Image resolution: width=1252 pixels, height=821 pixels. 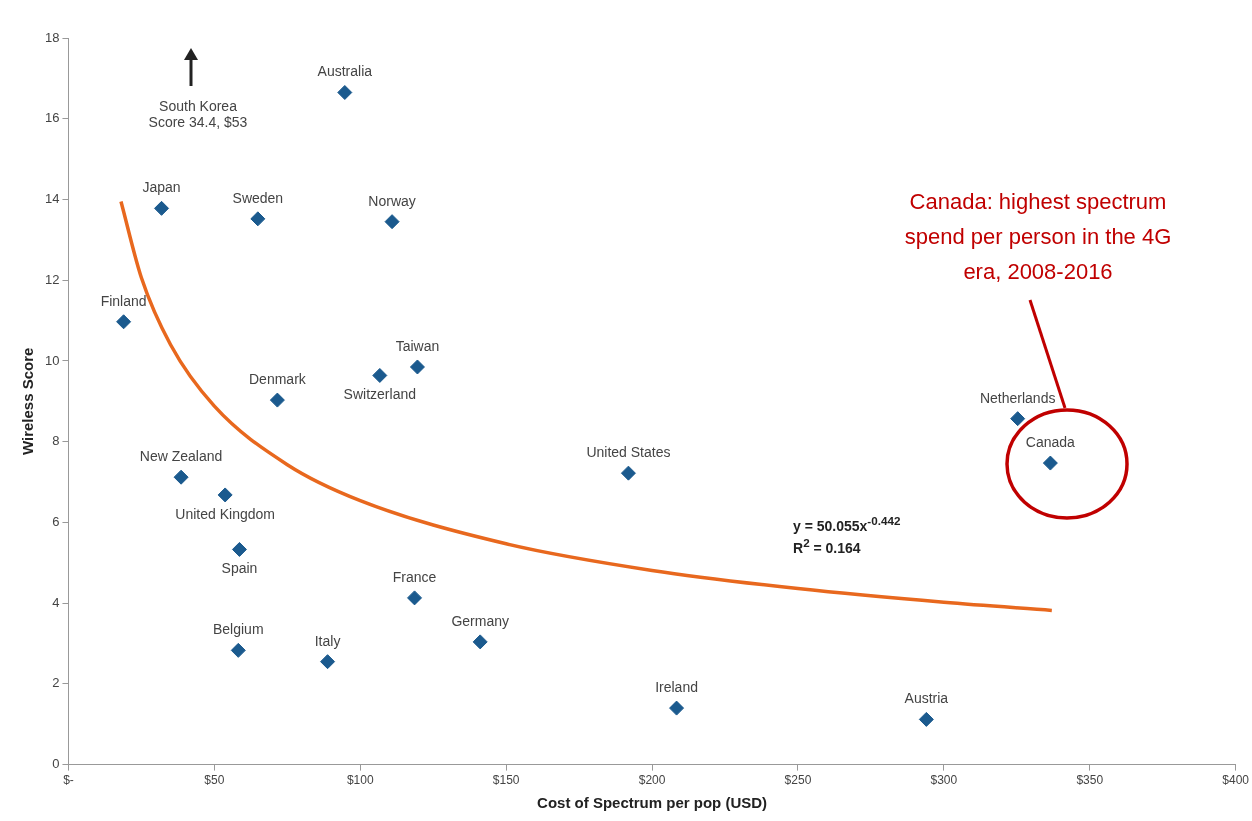 What do you see at coordinates (1017, 397) in the screenshot?
I see `data-label: Netherlands` at bounding box center [1017, 397].